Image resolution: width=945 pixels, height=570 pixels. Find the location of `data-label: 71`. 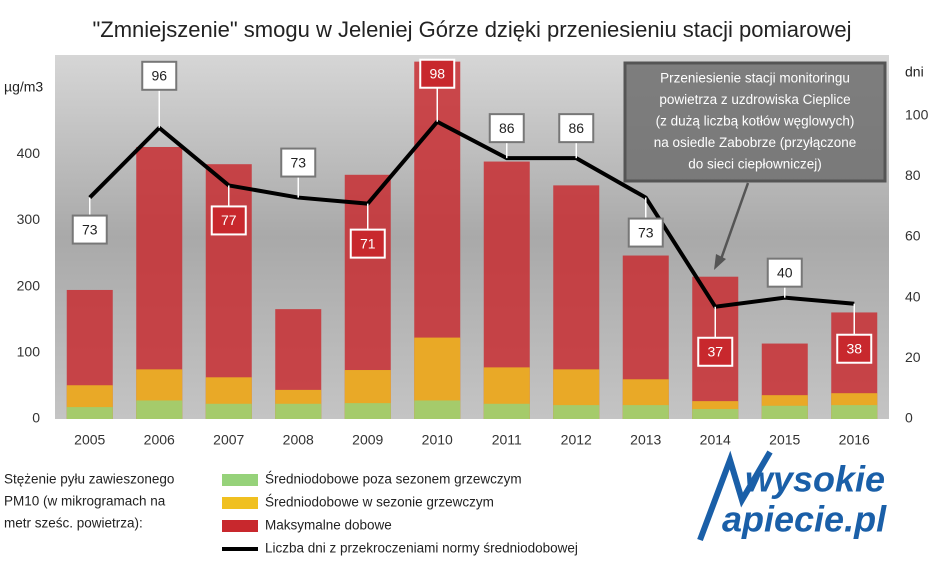

data-label: 71 is located at coordinates (368, 243).